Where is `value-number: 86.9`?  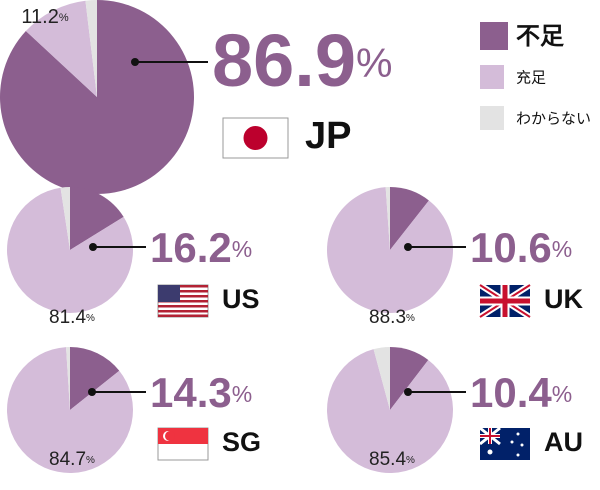
value-number: 86.9 is located at coordinates (284, 60).